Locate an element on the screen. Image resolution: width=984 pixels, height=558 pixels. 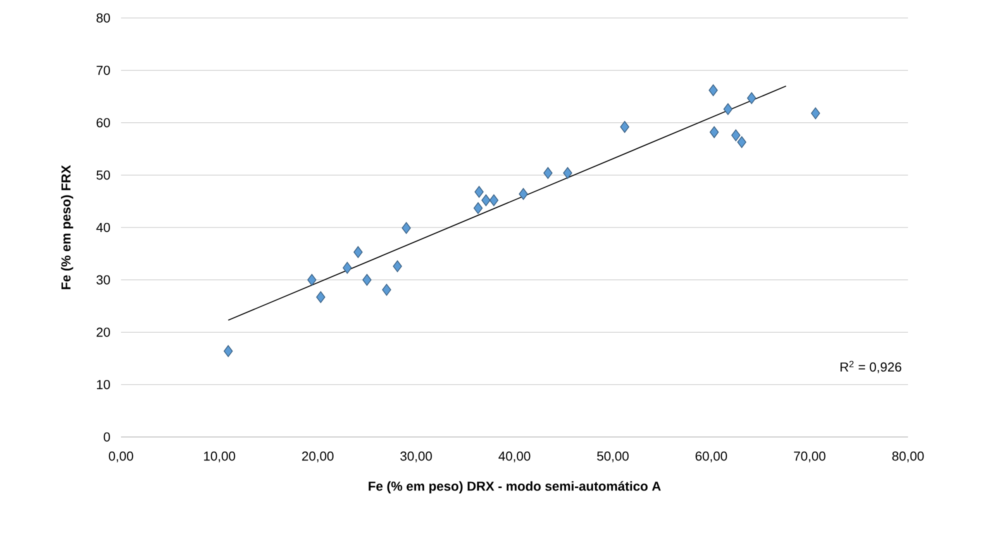
y-tick-label: 50 is located at coordinates (103, 175).